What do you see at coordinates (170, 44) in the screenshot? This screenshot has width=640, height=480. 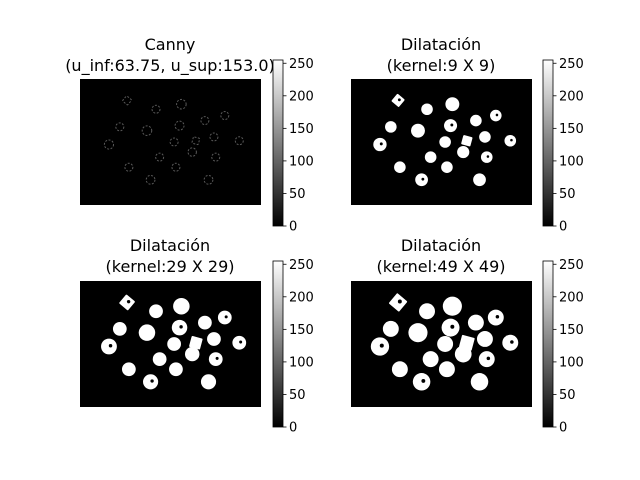 I see `panel-title-line1: Canny` at bounding box center [170, 44].